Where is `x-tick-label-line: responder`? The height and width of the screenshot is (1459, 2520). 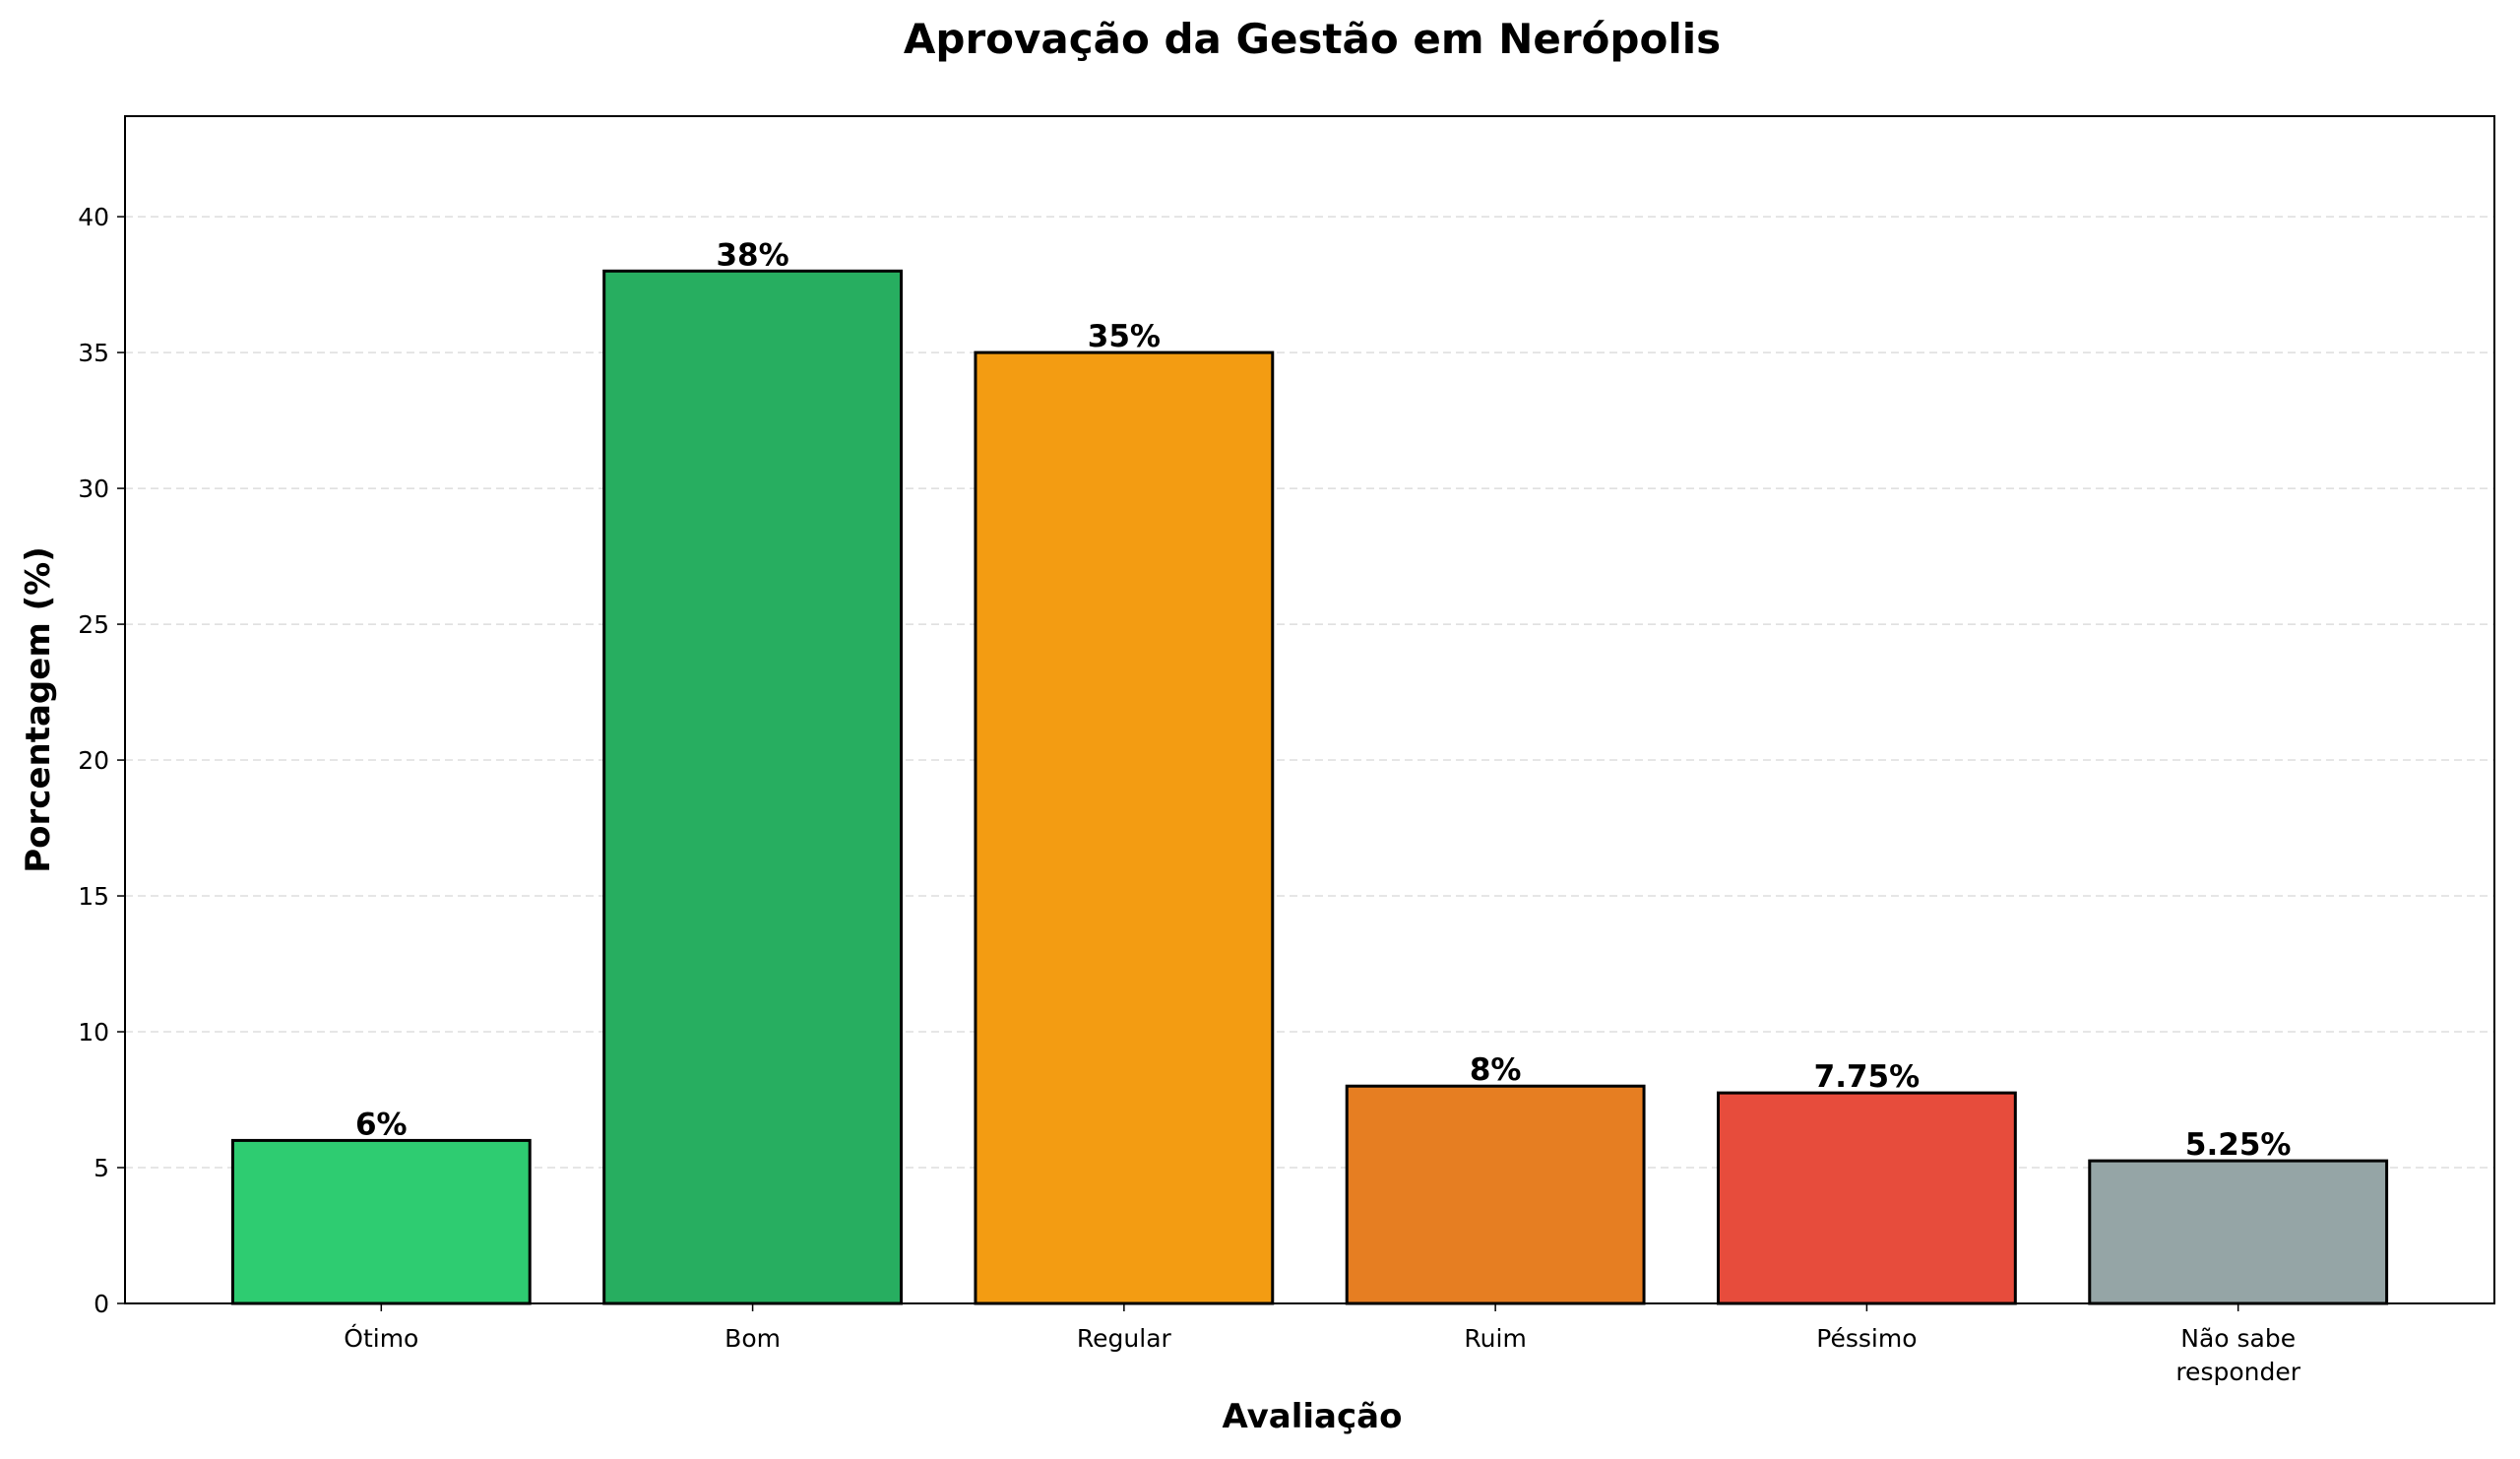 x-tick-label-line: responder is located at coordinates (2237, 1372).